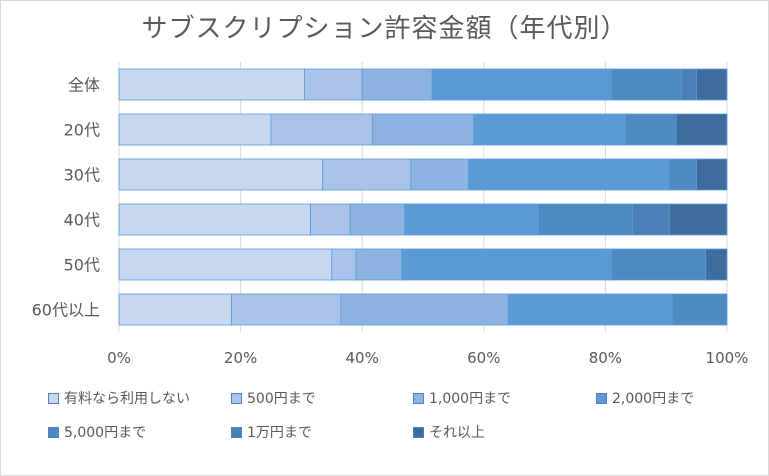  Describe the element at coordinates (240, 358) in the screenshot. I see `x-tick-label: 20%` at that location.